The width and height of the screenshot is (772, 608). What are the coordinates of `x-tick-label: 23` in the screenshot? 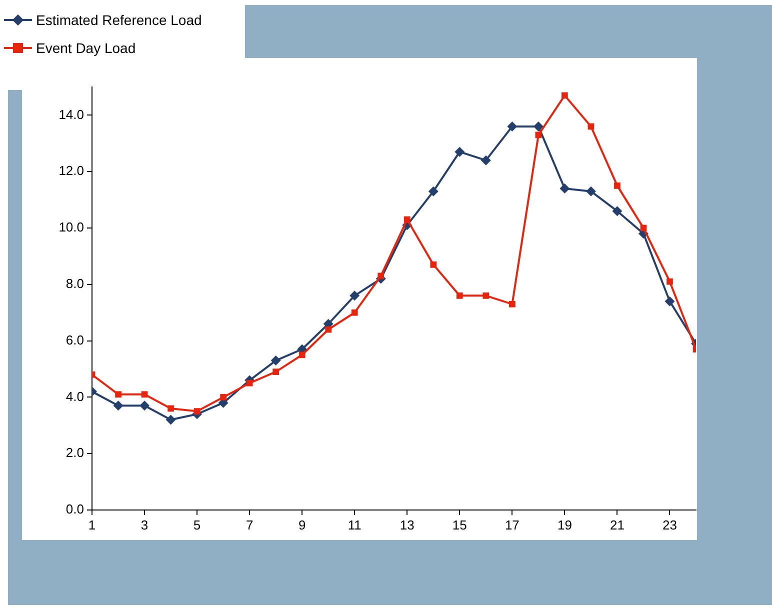 It's located at (669, 524).